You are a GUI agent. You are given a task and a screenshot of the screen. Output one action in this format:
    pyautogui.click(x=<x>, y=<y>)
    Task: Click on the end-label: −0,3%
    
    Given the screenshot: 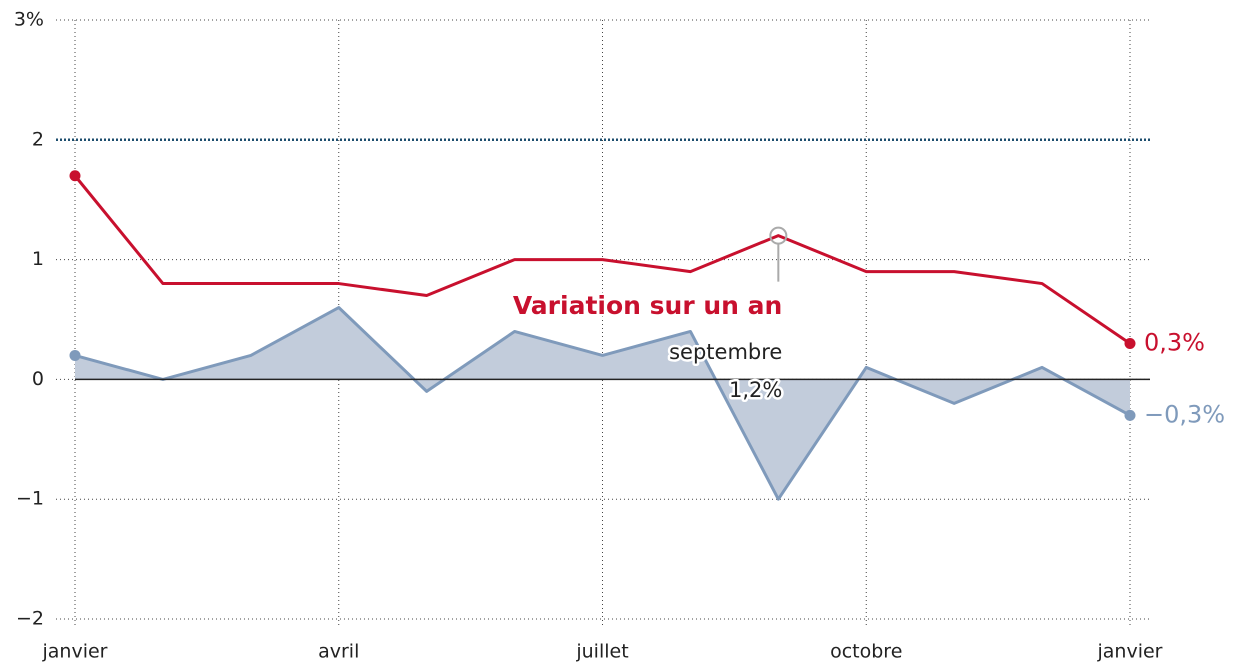 What is the action you would take?
    pyautogui.click(x=1184, y=414)
    